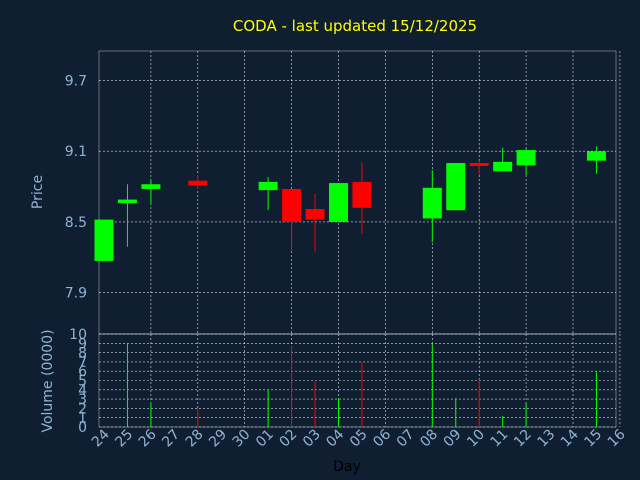 The width and height of the screenshot is (640, 480). What do you see at coordinates (76, 81) in the screenshot?
I see `price-tick-label: 9.7` at bounding box center [76, 81].